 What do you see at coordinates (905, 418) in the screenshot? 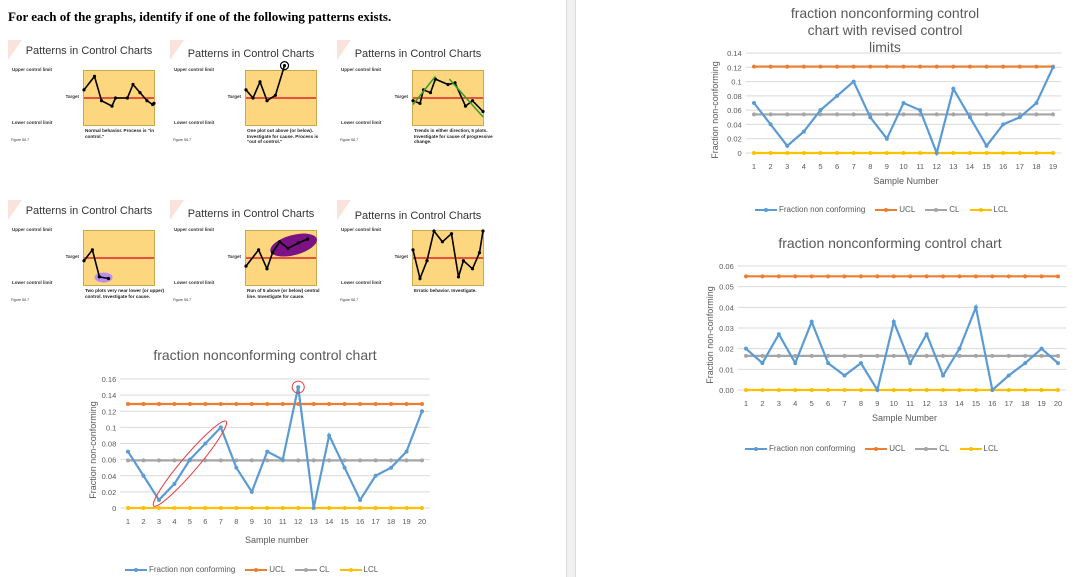
I see `x-axis-label: Sample Number` at bounding box center [905, 418].